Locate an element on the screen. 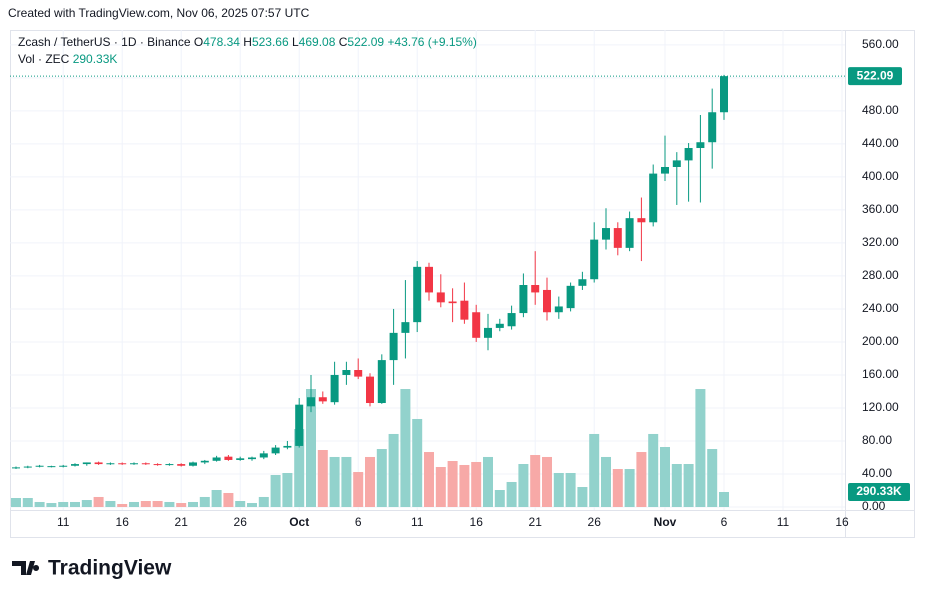 The image size is (925, 598). y-tick-label: 240.00 is located at coordinates (880, 308).